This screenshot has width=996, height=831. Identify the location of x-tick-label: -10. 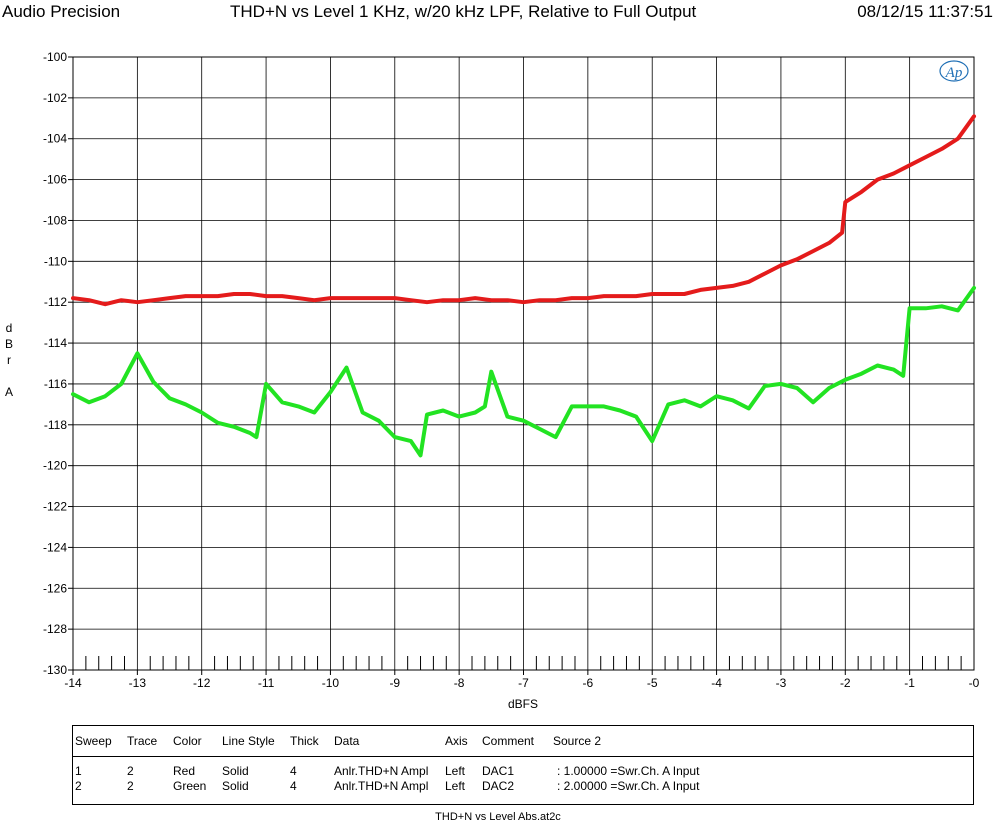
(331, 683).